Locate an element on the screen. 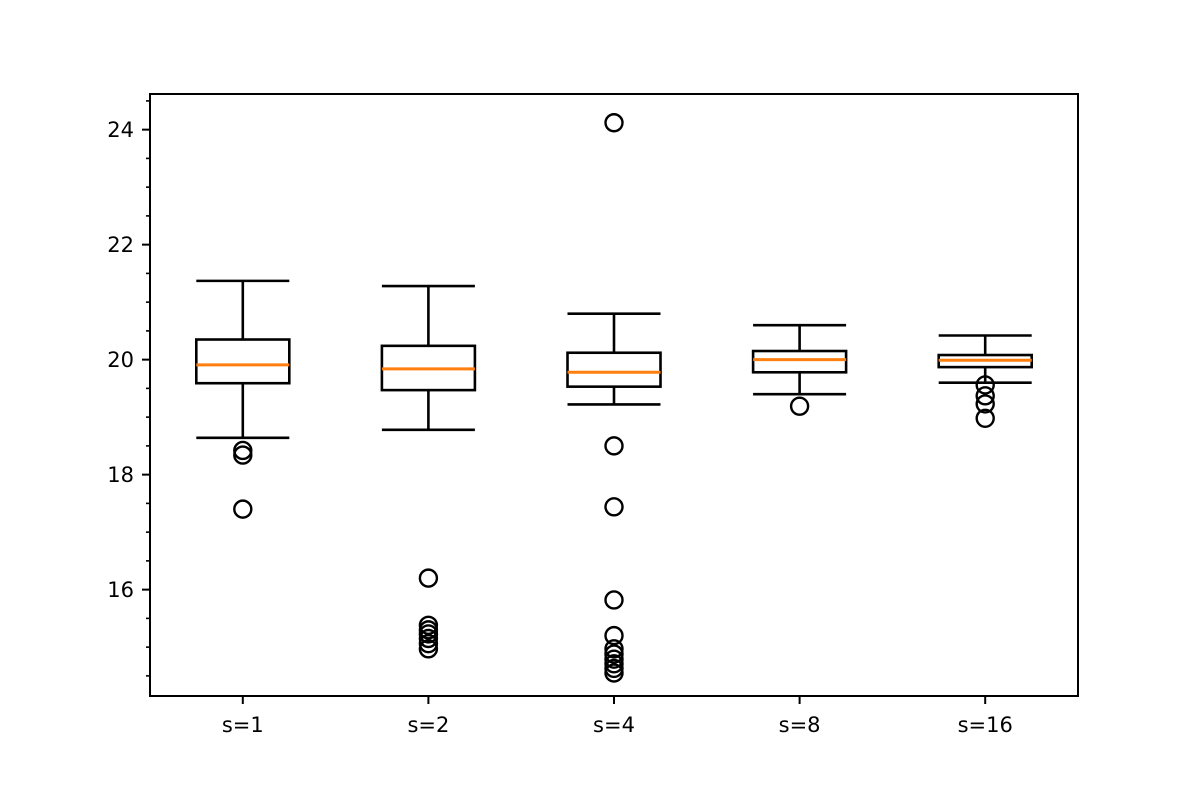  box-group-s=16 is located at coordinates (985, 381).